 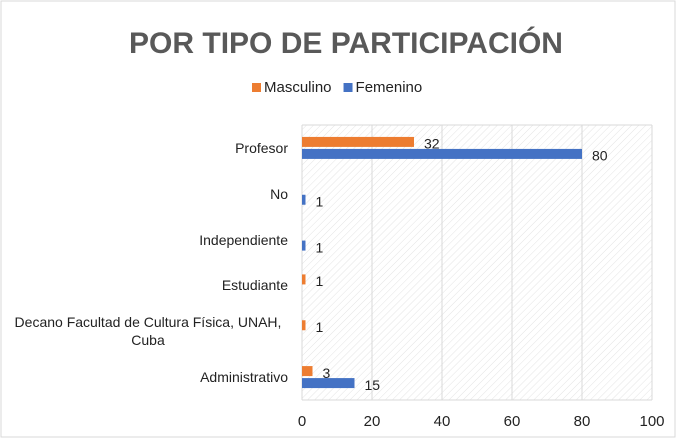 I want to click on x-tick-label: 20, so click(x=372, y=421).